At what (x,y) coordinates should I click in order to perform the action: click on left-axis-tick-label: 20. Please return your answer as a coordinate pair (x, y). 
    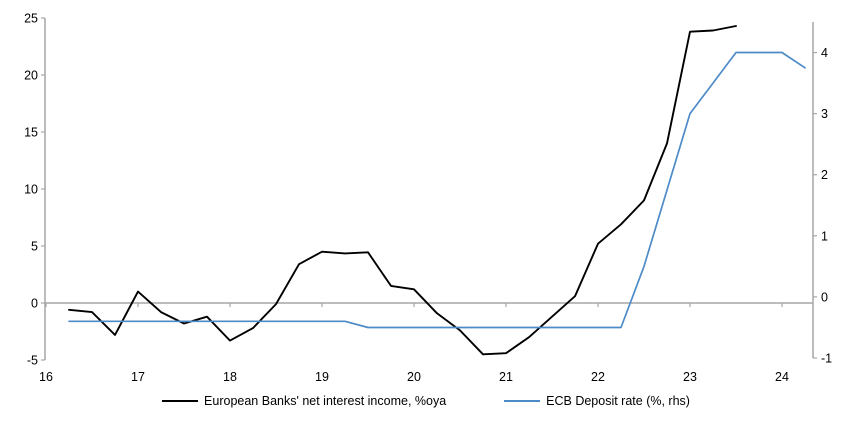
    Looking at the image, I should click on (31, 76).